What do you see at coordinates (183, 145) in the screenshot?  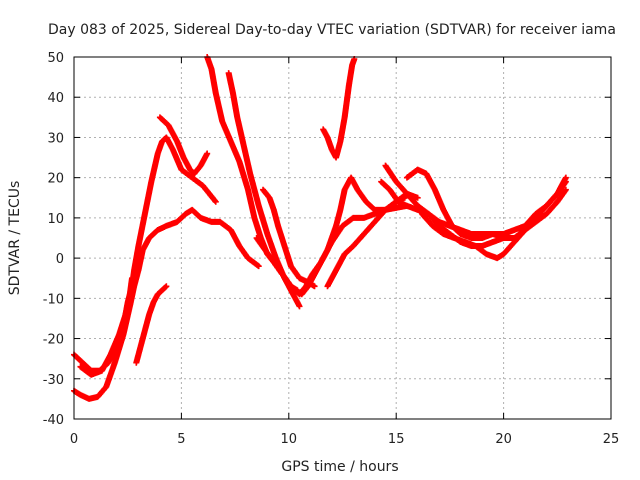 I see `series-arc-e` at bounding box center [183, 145].